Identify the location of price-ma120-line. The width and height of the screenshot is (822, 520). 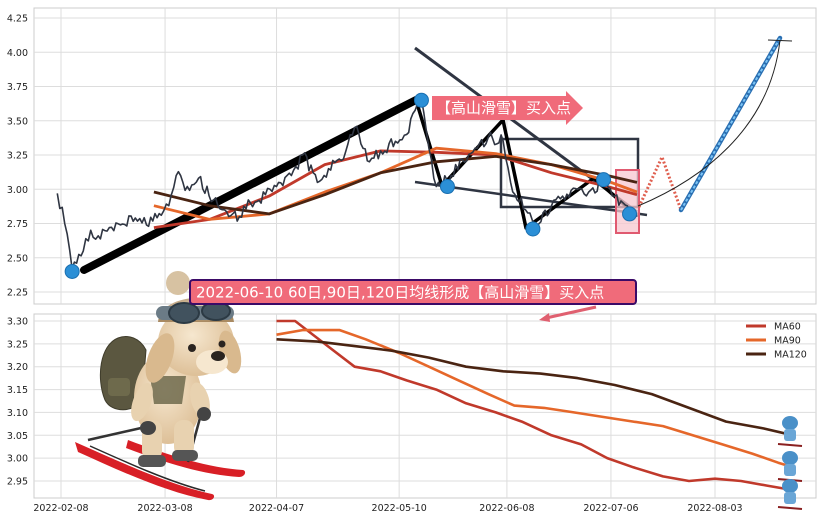
(395, 185).